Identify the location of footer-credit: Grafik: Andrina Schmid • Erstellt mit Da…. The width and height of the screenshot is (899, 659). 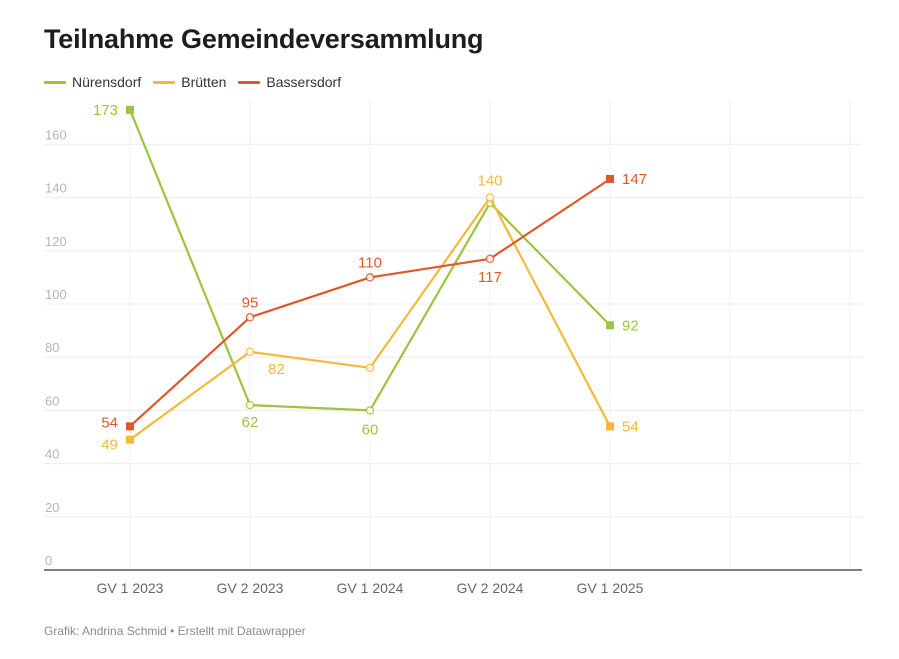
(175, 631).